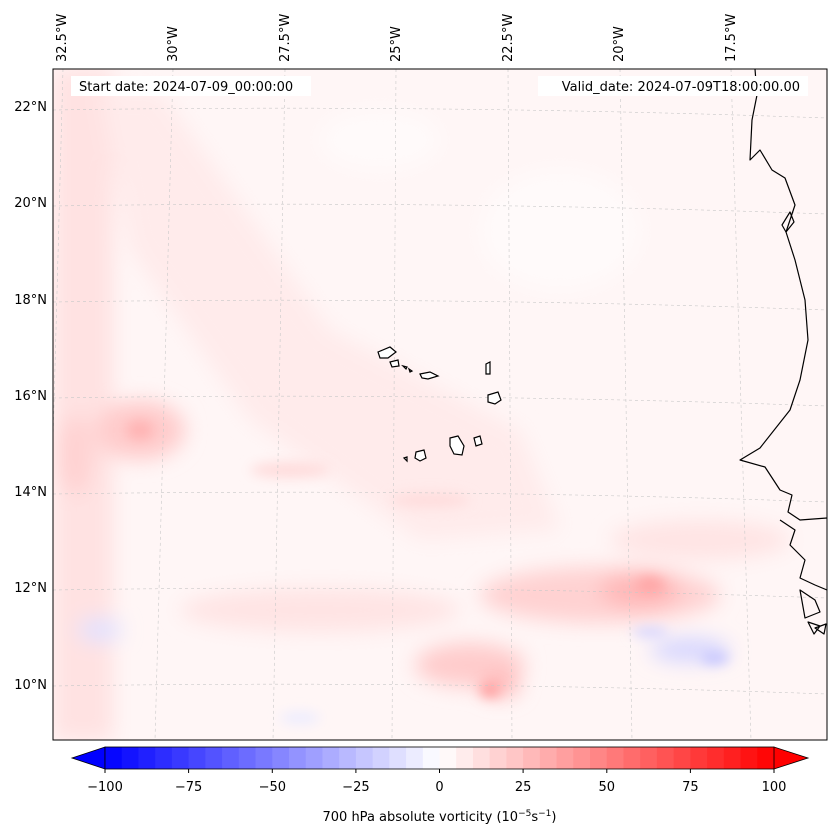  What do you see at coordinates (186, 87) in the screenshot?
I see `start-date-label: Start date: 2024-07-09_00:00:00` at bounding box center [186, 87].